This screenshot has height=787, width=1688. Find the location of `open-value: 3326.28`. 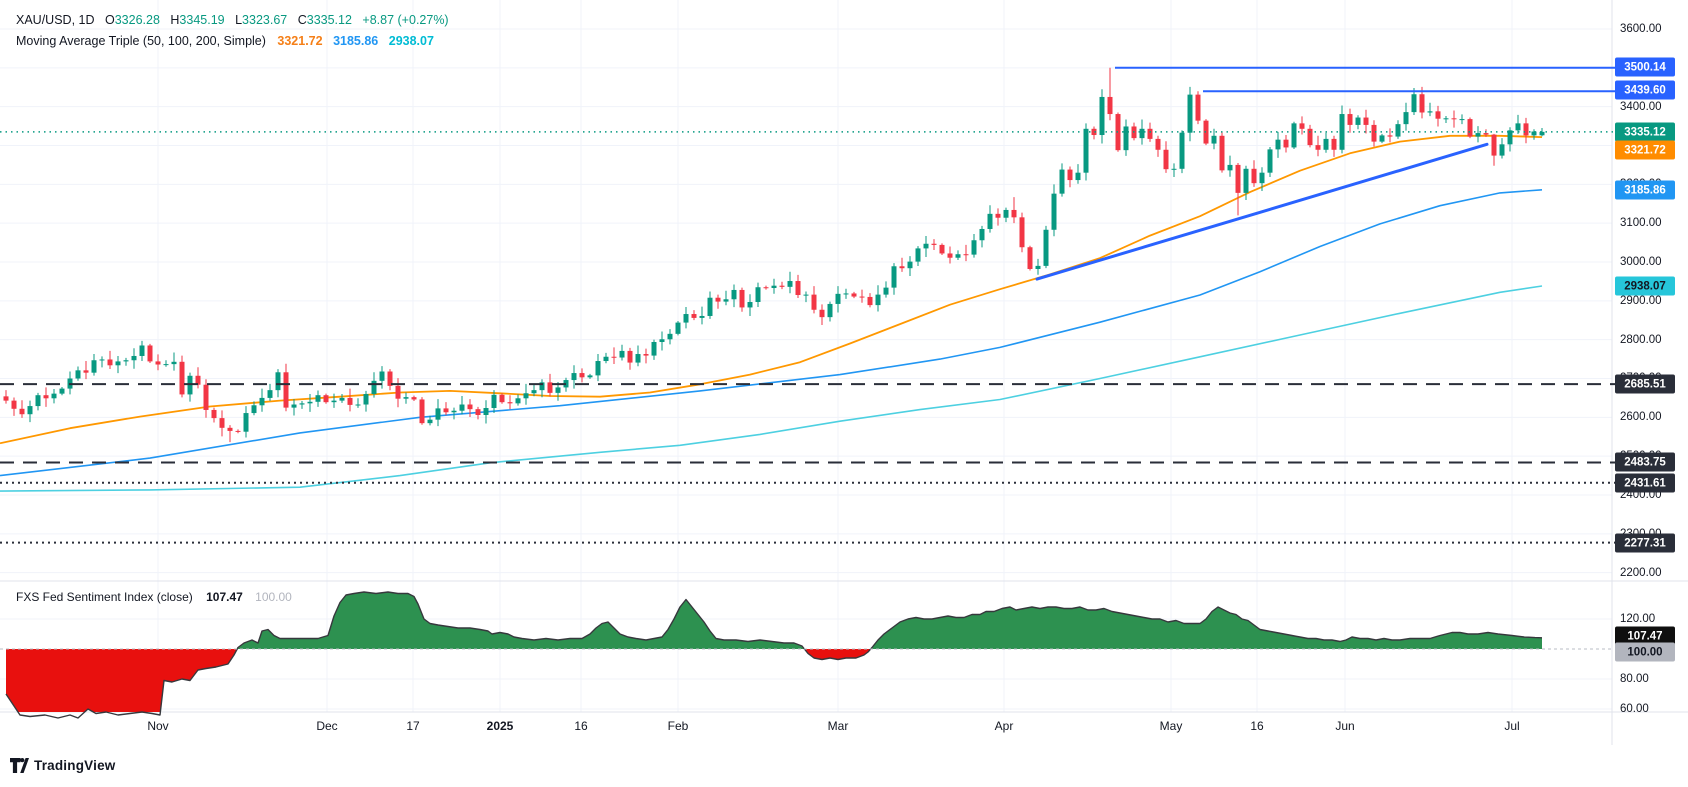

open-value: 3326.28 is located at coordinates (137, 20).